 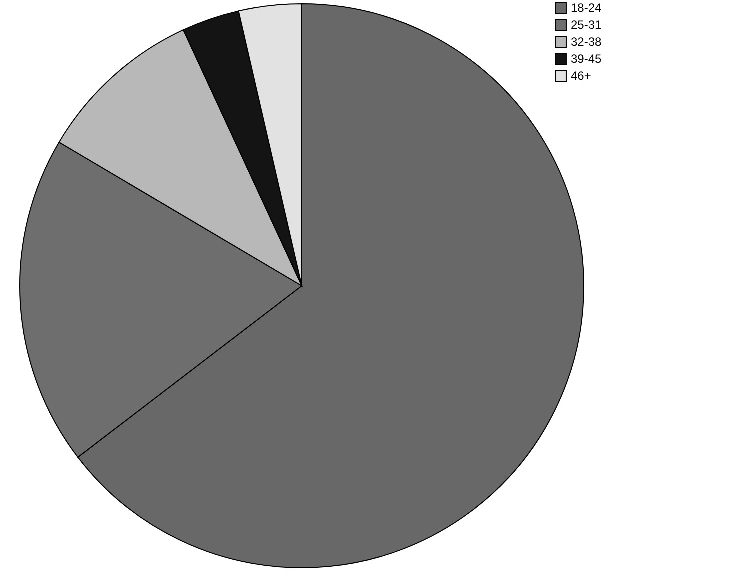 What do you see at coordinates (581, 76) in the screenshot?
I see `legend-label: 46+` at bounding box center [581, 76].